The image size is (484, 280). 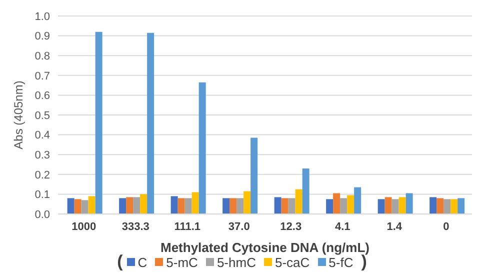 I want to click on x-tick-label: 111.1, so click(x=187, y=226).